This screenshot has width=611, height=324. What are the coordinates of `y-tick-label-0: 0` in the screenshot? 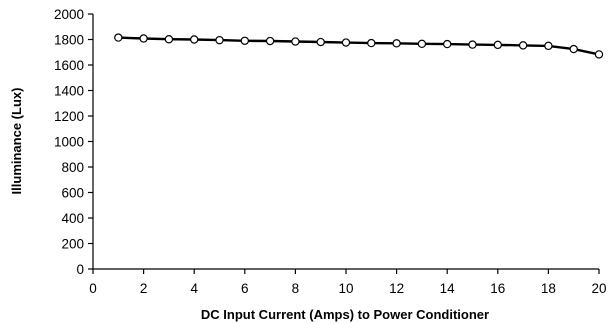 It's located at (80, 269).